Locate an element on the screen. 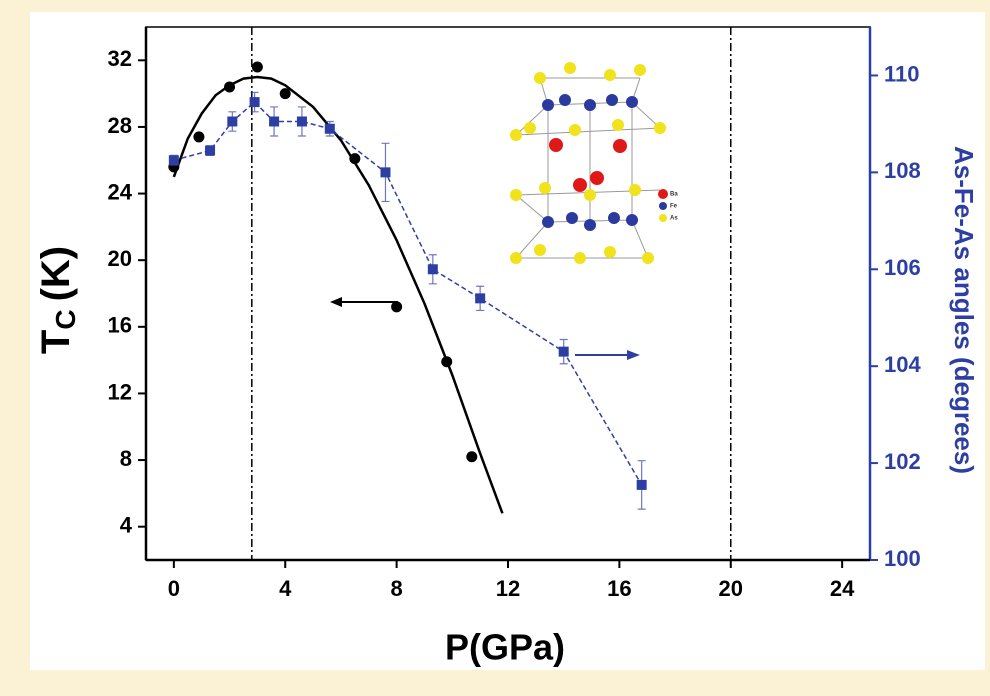  x-tick-label: 0 is located at coordinates (174, 588).